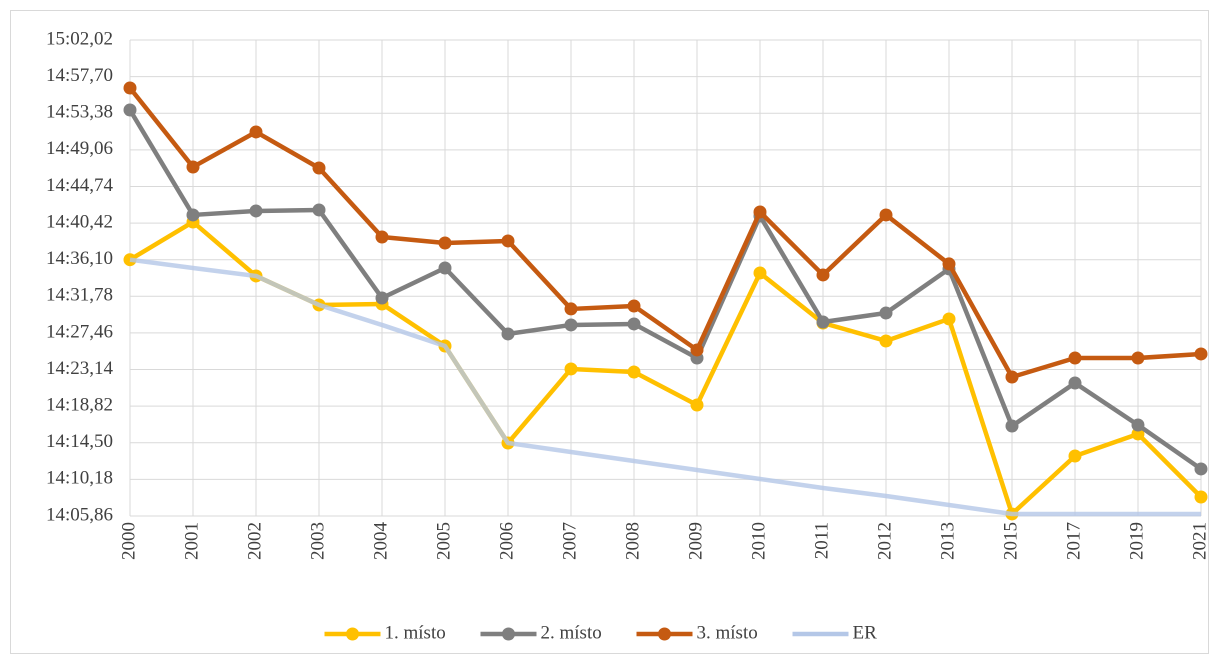 The height and width of the screenshot is (664, 1219). What do you see at coordinates (443, 541) in the screenshot?
I see `x-tick-label: 2005` at bounding box center [443, 541].